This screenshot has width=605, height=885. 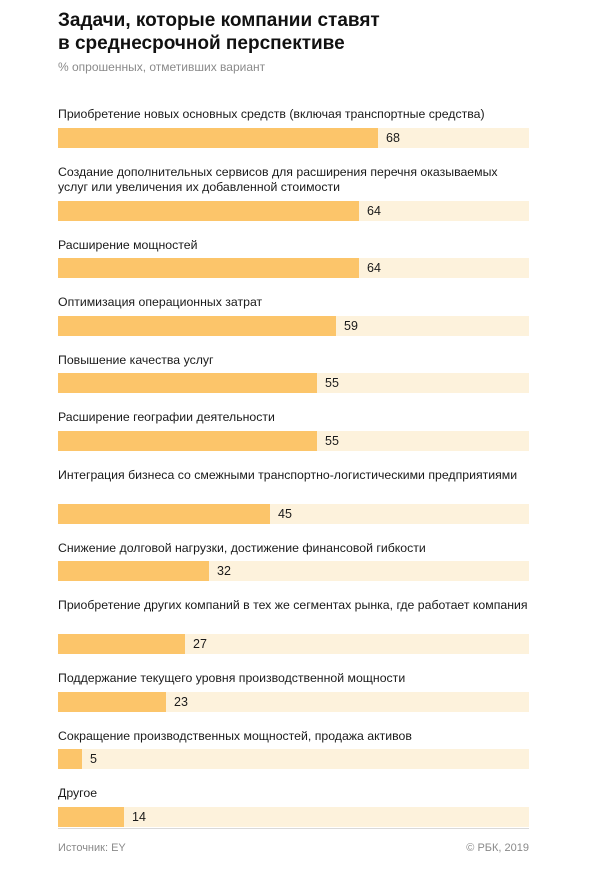 What do you see at coordinates (497, 848) in the screenshot?
I see `copyright-note: © РБК, 2019` at bounding box center [497, 848].